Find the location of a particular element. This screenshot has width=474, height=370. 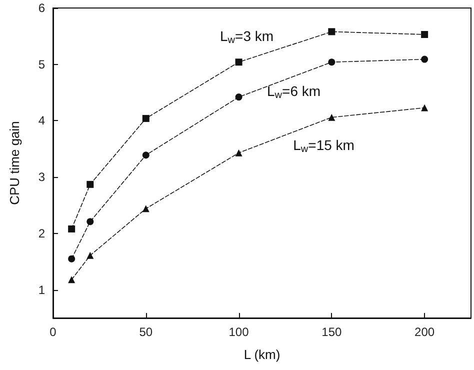

y-axis-title: CPU time gain is located at coordinates (14, 163).